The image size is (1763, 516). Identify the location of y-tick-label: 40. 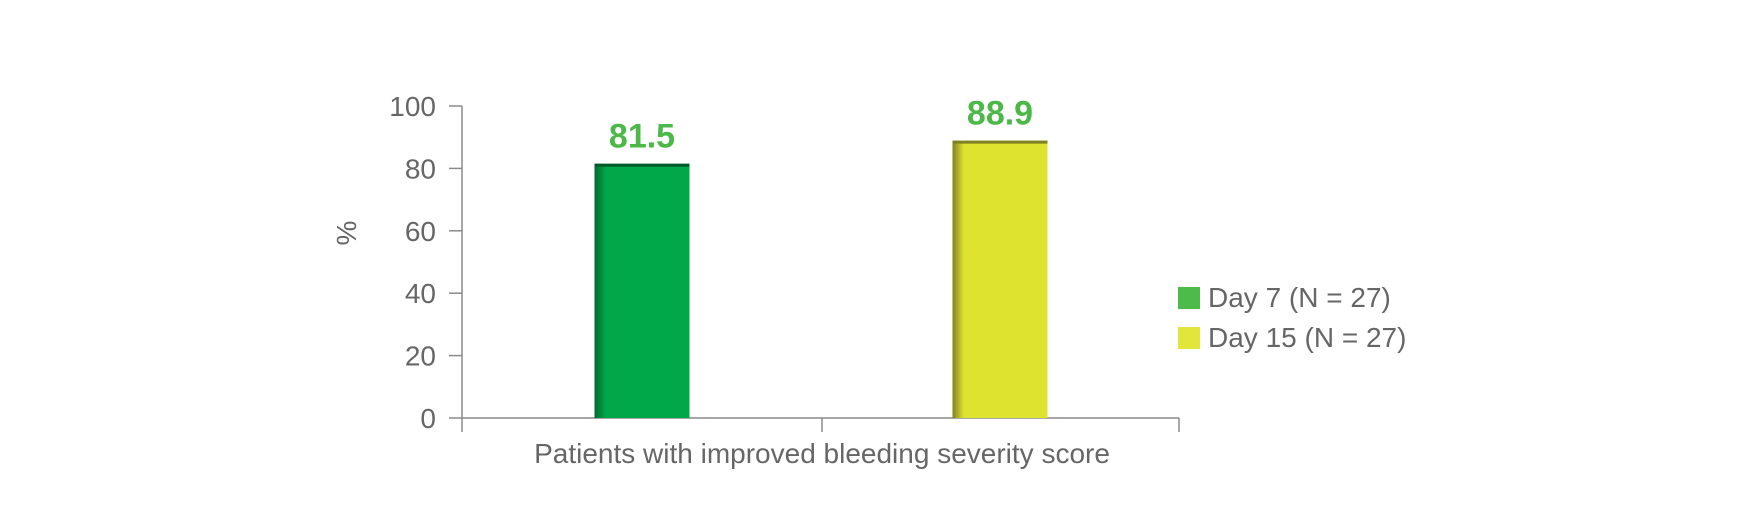
(420, 293).